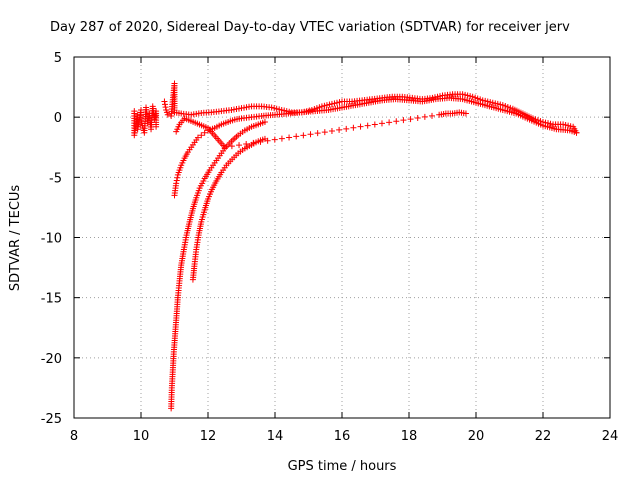 Image resolution: width=640 pixels, height=480 pixels. Describe the element at coordinates (610, 436) in the screenshot. I see `x-tick-label: 24` at that location.